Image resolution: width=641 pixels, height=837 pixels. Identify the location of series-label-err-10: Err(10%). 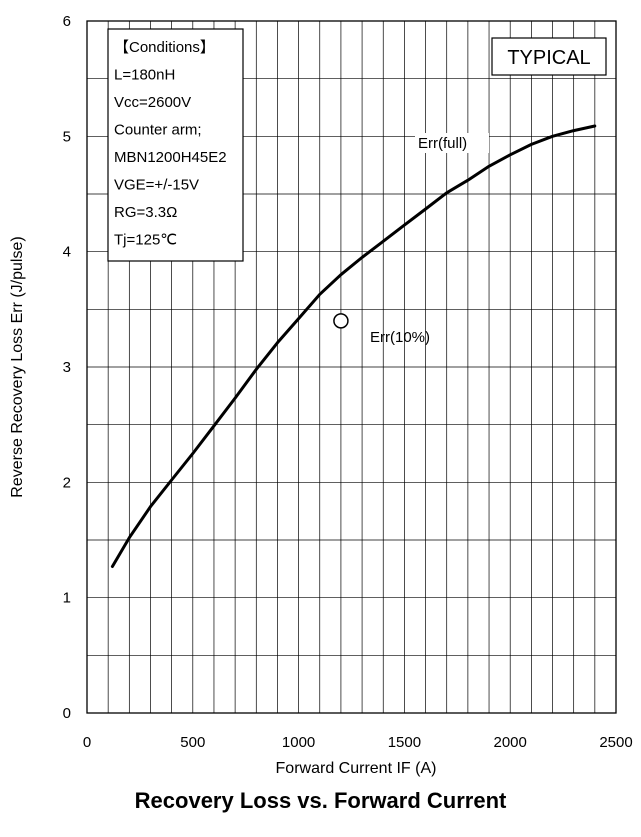
(400, 337).